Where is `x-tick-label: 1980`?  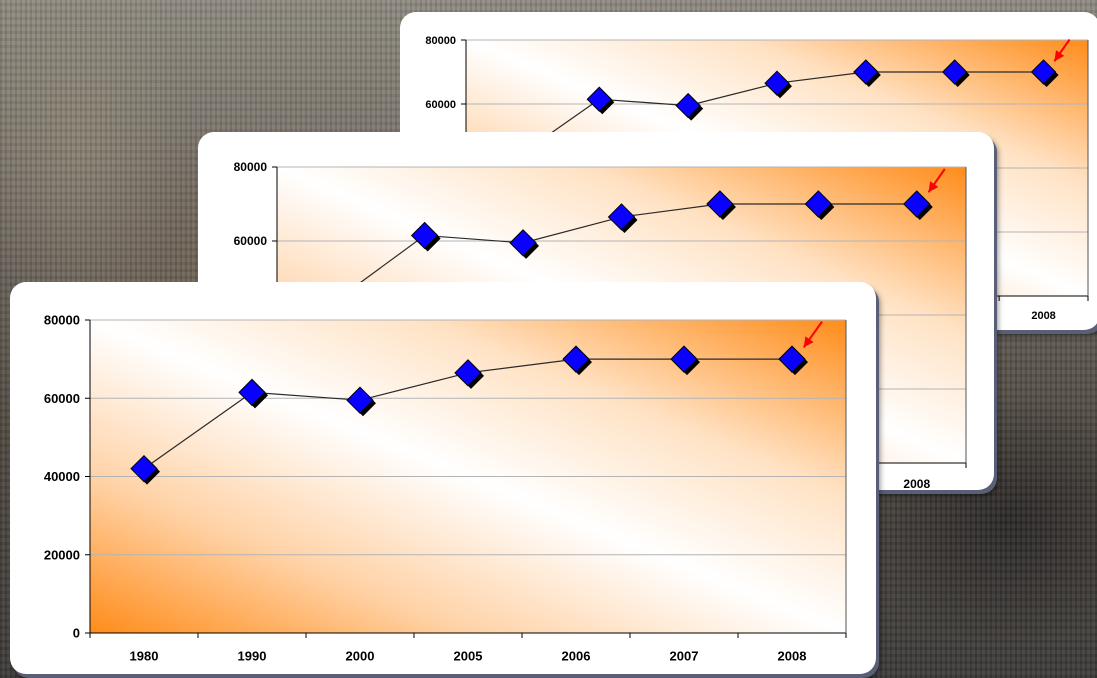 x-tick-label: 1980 is located at coordinates (144, 655).